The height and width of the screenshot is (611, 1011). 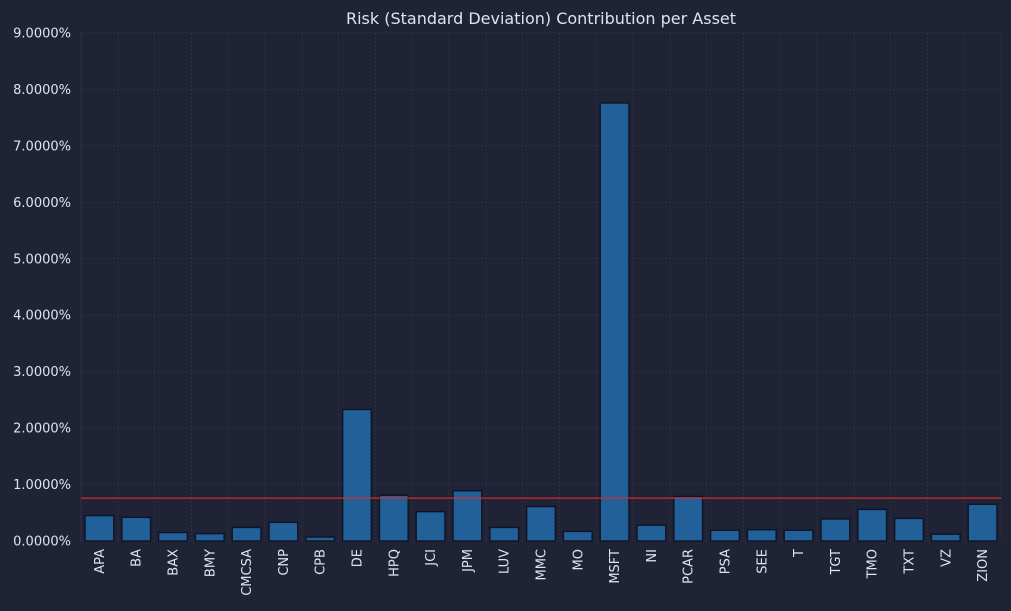 What do you see at coordinates (42, 203) in the screenshot?
I see `y-tick-label: 6.0000%` at bounding box center [42, 203].